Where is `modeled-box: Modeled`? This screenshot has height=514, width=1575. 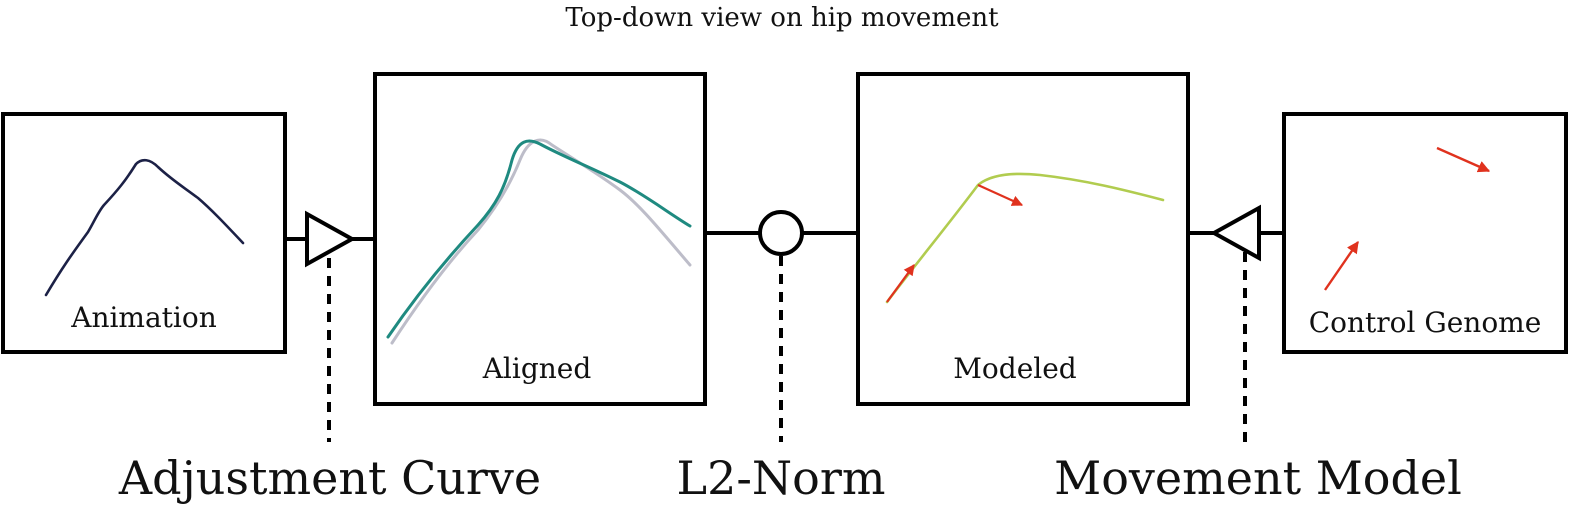
modeled-box: Modeled is located at coordinates (1023, 239).